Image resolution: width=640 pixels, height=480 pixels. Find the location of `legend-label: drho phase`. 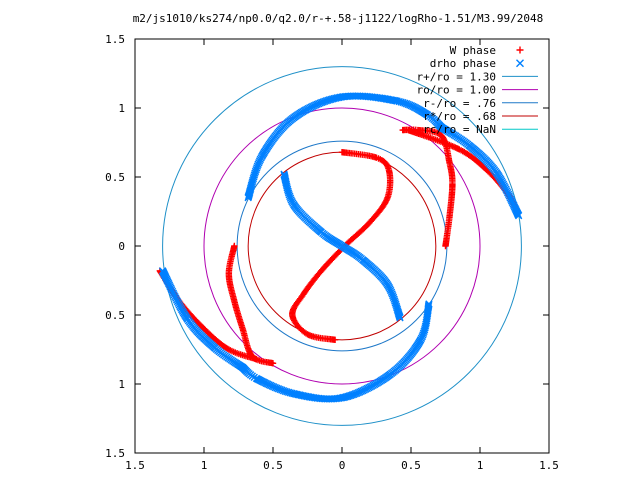

legend-label: drho phase is located at coordinates (463, 63).